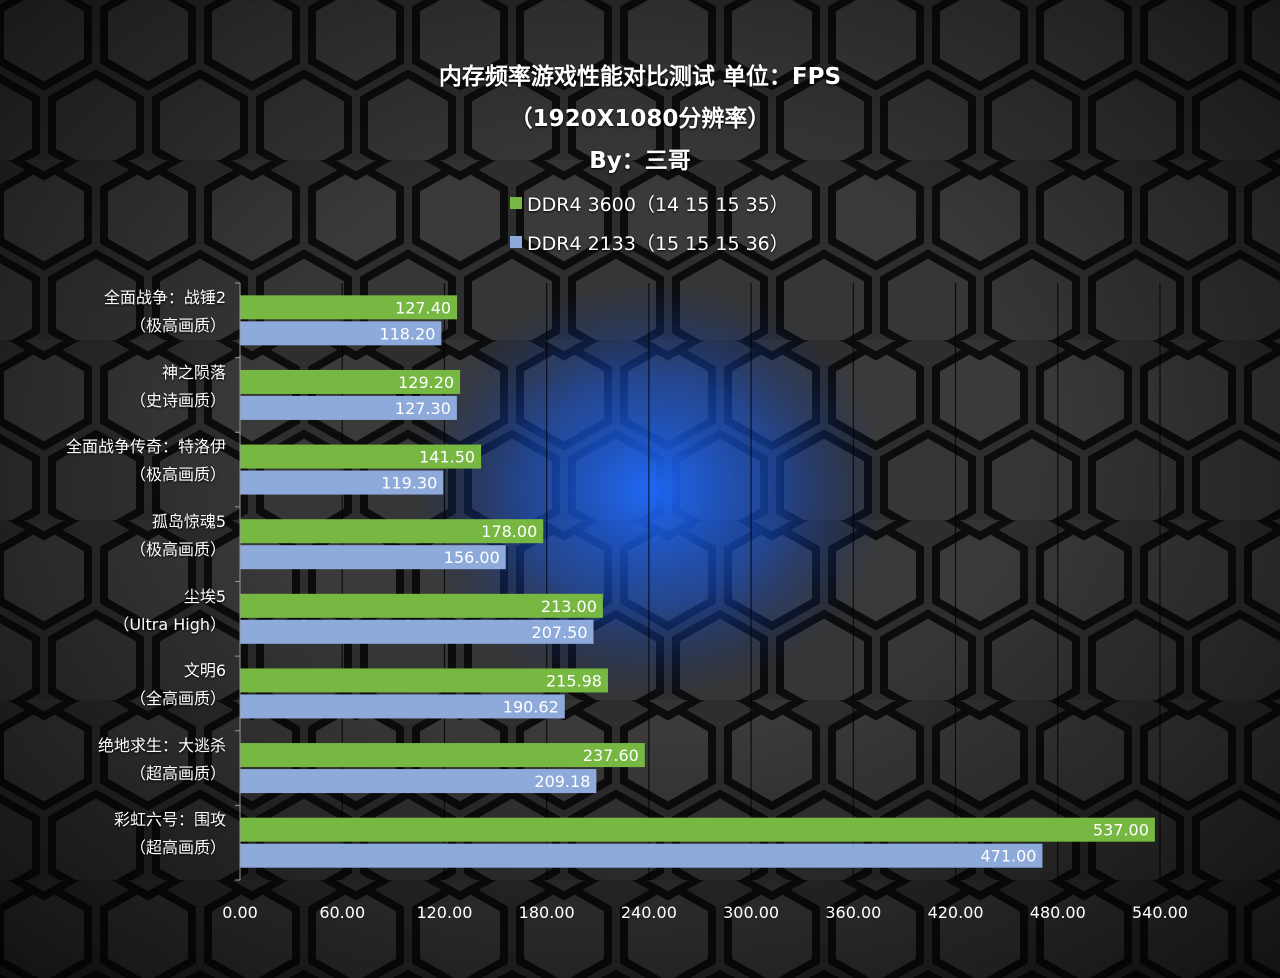  Describe the element at coordinates (611, 755) in the screenshot. I see `bar-value-label: 237.60` at that location.